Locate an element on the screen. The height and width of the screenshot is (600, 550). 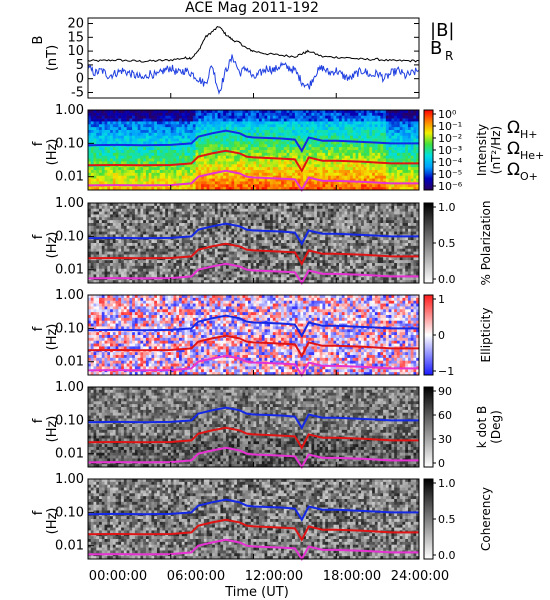
y-tick-label: 1.00 is located at coordinates (69, 110).